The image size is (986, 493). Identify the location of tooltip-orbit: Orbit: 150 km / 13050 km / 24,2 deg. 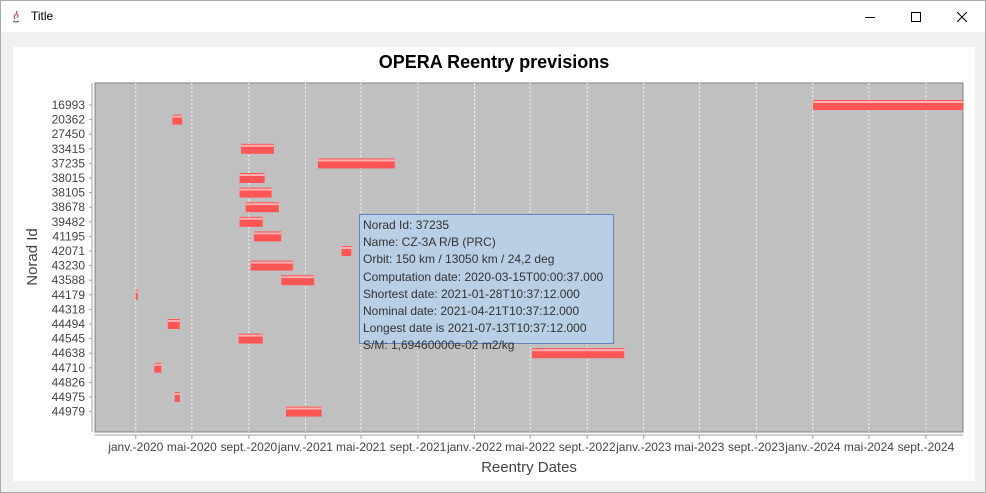
(459, 259).